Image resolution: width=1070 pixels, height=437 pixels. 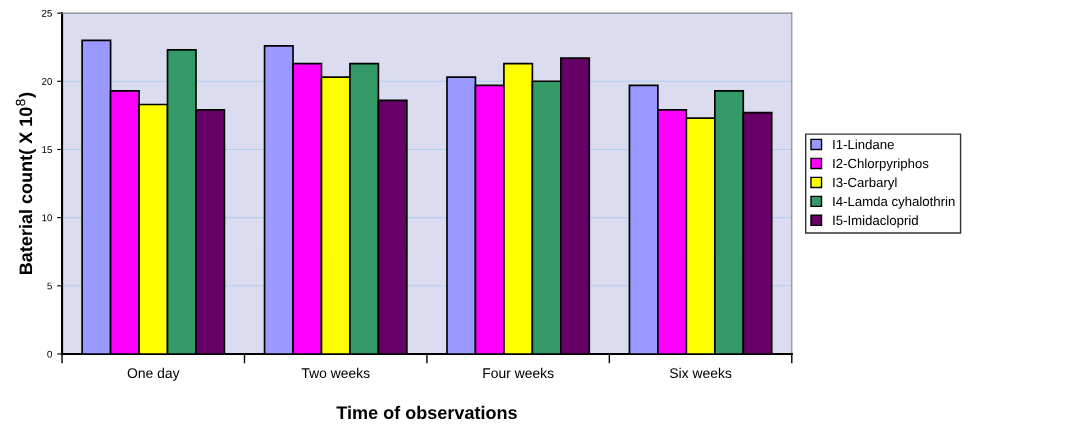 I want to click on y-tick-label: 0, so click(x=49, y=354).